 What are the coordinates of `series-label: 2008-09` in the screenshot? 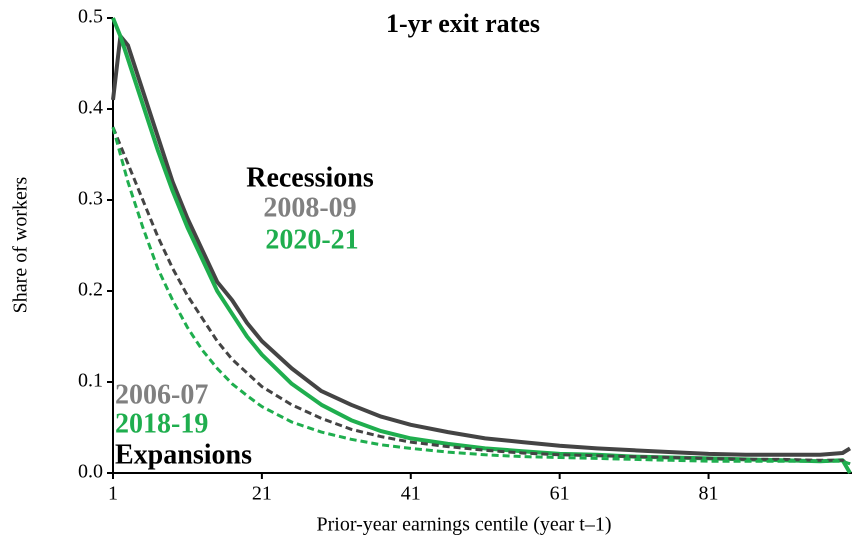 It's located at (309, 207).